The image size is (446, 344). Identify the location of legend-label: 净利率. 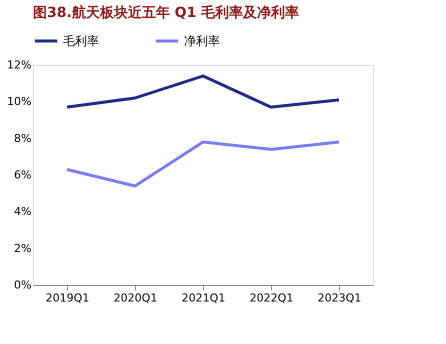
(202, 41).